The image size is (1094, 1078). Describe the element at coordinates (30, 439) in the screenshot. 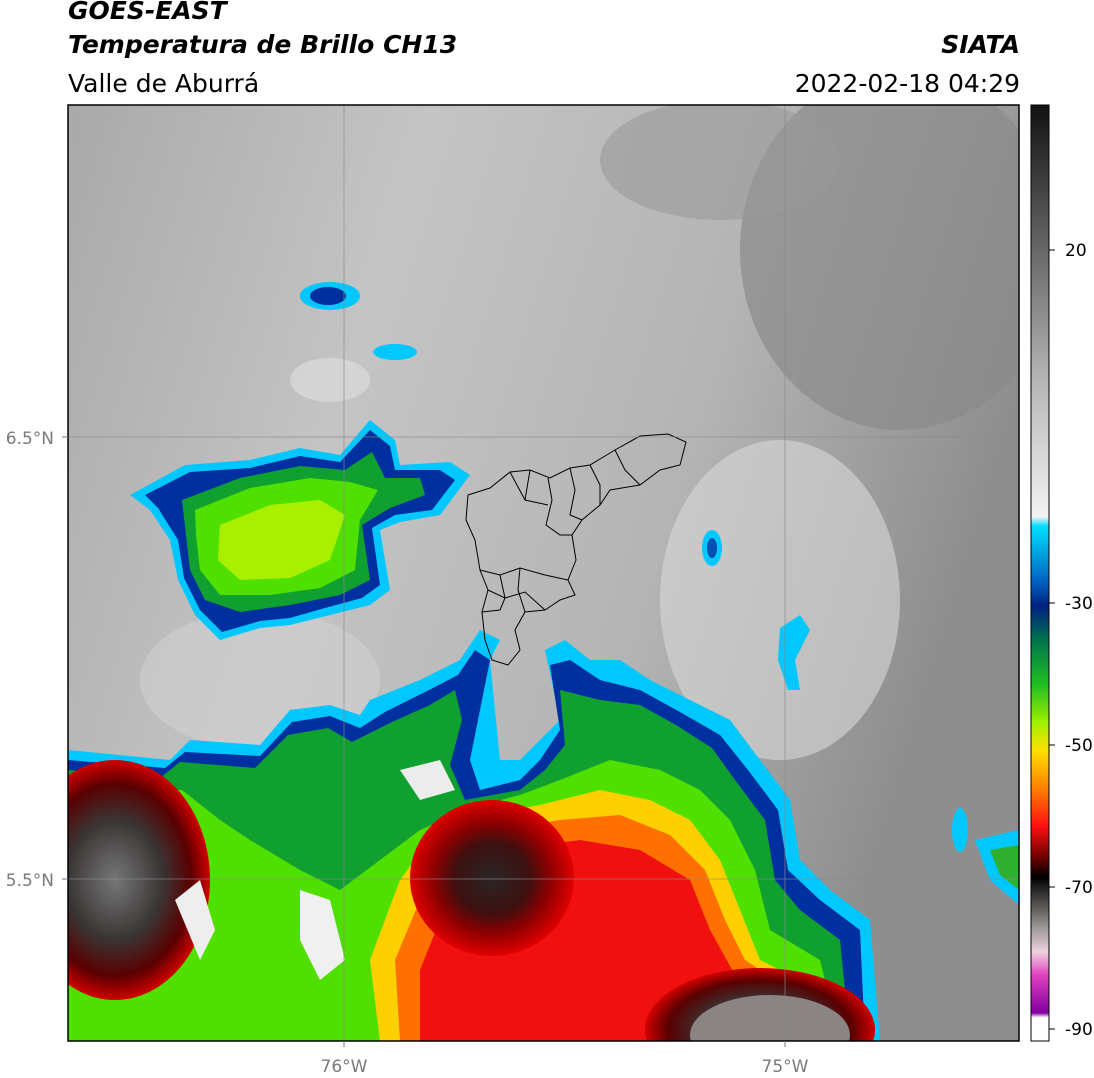

I see `lat-label-6-5: 6.5°N` at that location.